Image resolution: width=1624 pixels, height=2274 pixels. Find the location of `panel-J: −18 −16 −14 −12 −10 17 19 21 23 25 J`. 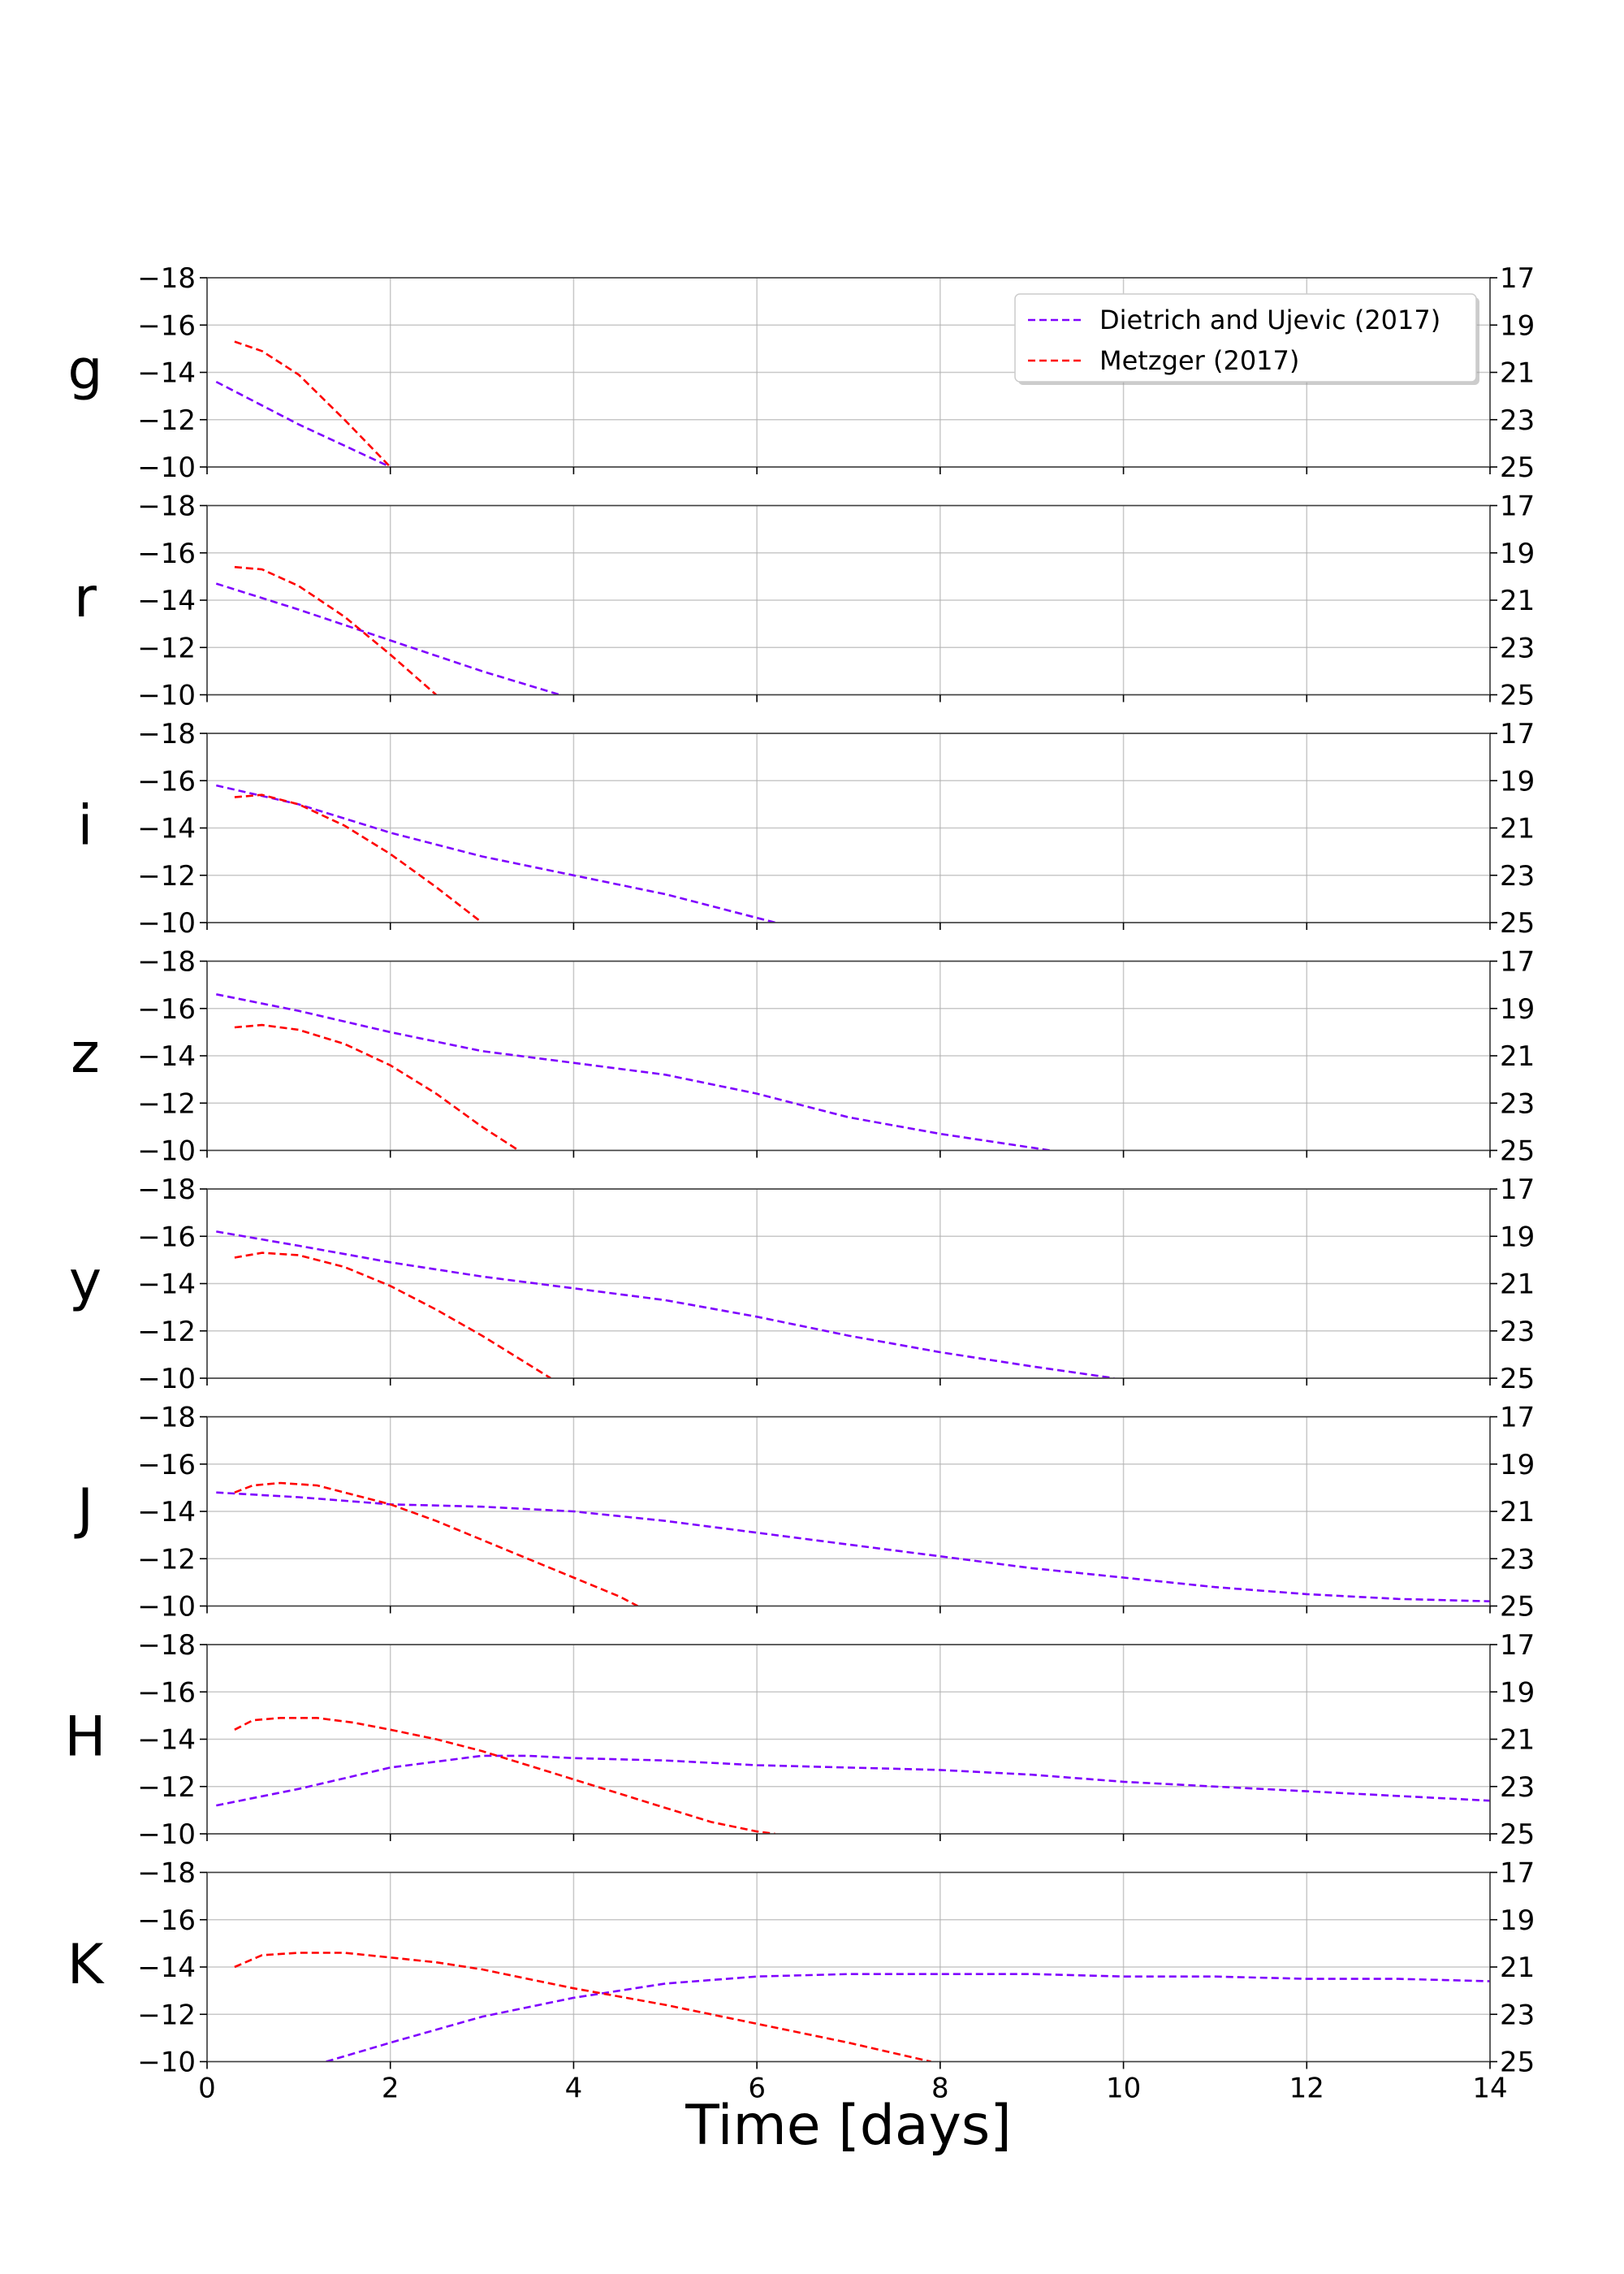

panel-J: −18 −16 −14 −12 −10 17 19 21 23 25 J is located at coordinates (804, 1513).